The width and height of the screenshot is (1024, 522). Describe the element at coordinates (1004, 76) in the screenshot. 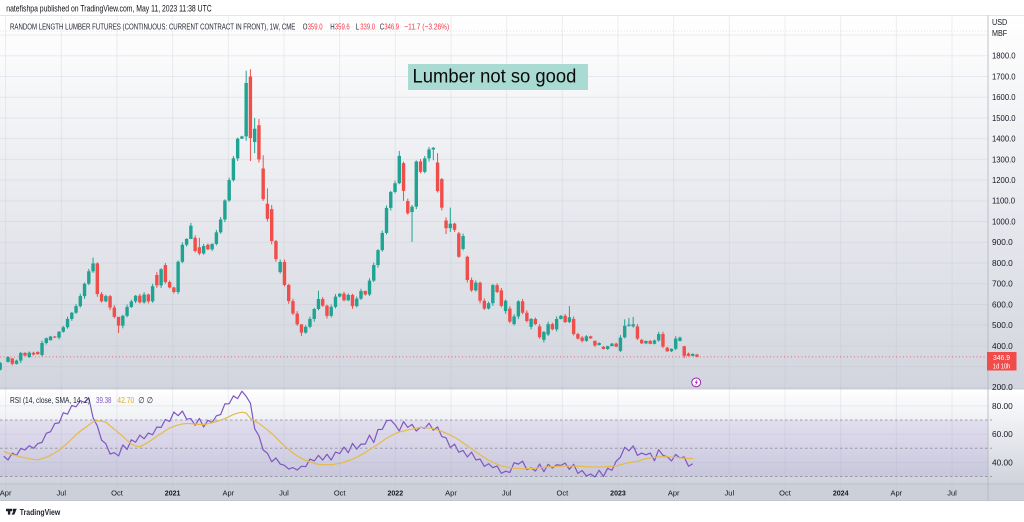

I see `svg-text: 1700.0` at that location.